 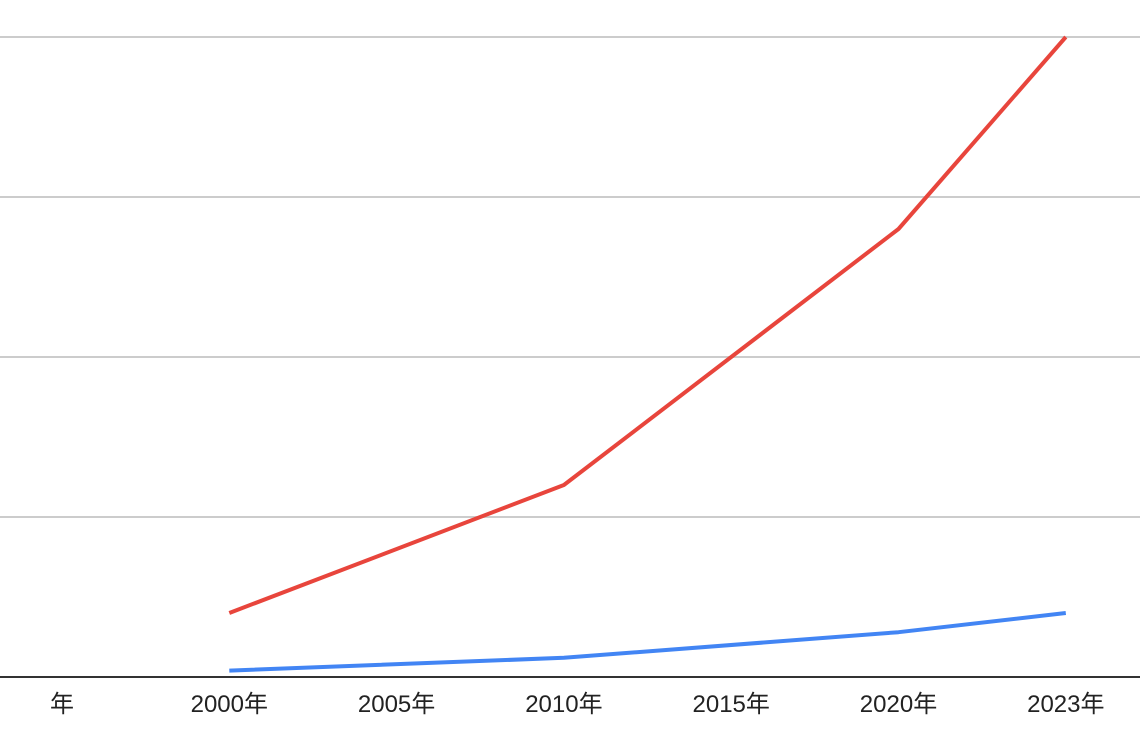 I want to click on x-tick-label: 年, so click(x=62, y=704).